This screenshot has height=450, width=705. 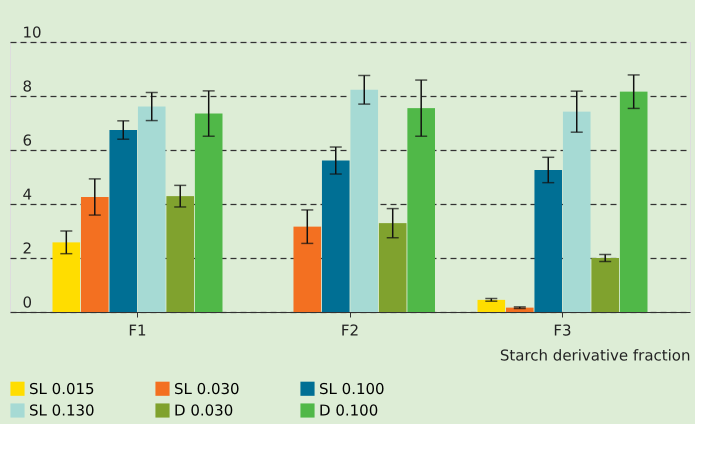 I want to click on legend-label: D 0.100, so click(x=348, y=411).